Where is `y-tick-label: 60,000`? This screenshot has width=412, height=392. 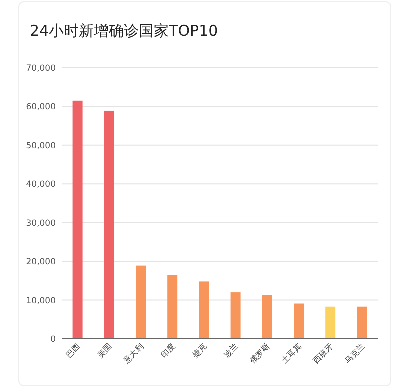 y-tick-label: 60,000 is located at coordinates (41, 107).